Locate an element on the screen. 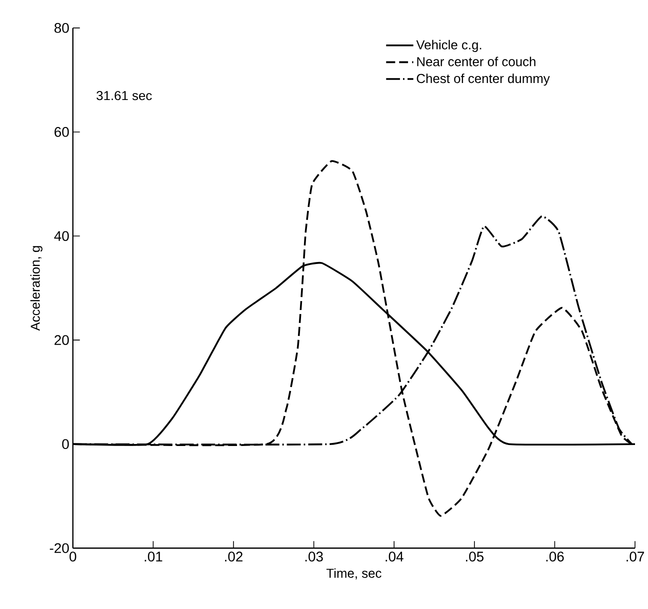 Image resolution: width=648 pixels, height=609 pixels. legend-label: Vehicle c.g. is located at coordinates (449, 46).